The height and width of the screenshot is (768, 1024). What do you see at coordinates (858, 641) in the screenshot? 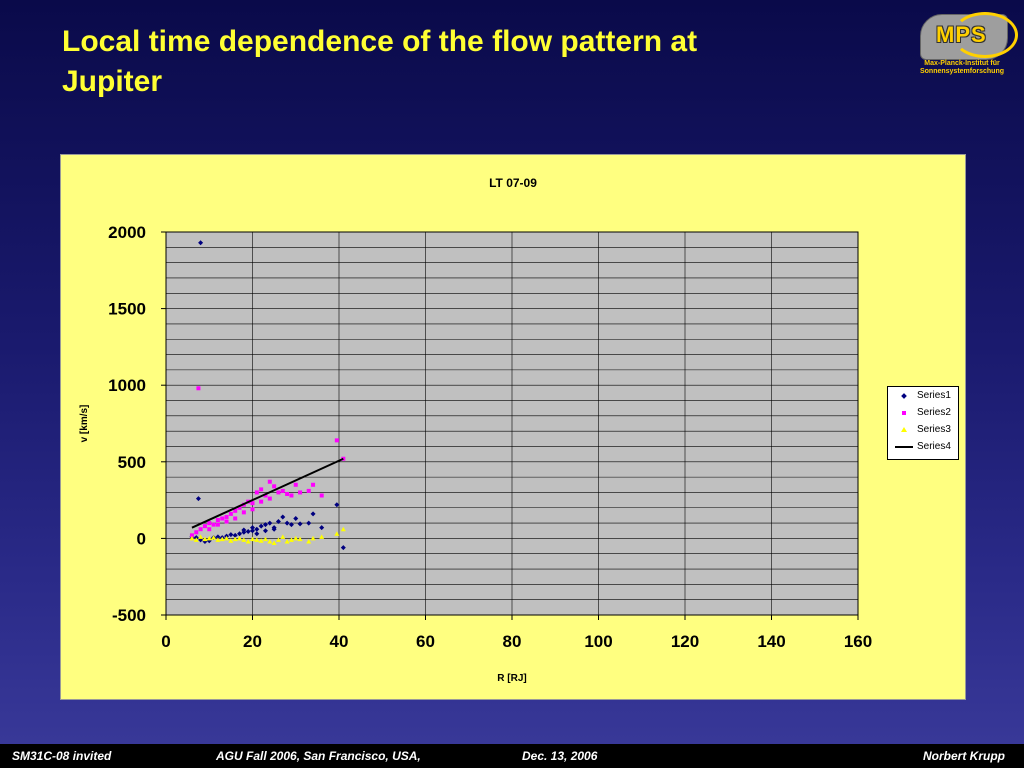
I see `x-tick-label: 160` at bounding box center [858, 641].